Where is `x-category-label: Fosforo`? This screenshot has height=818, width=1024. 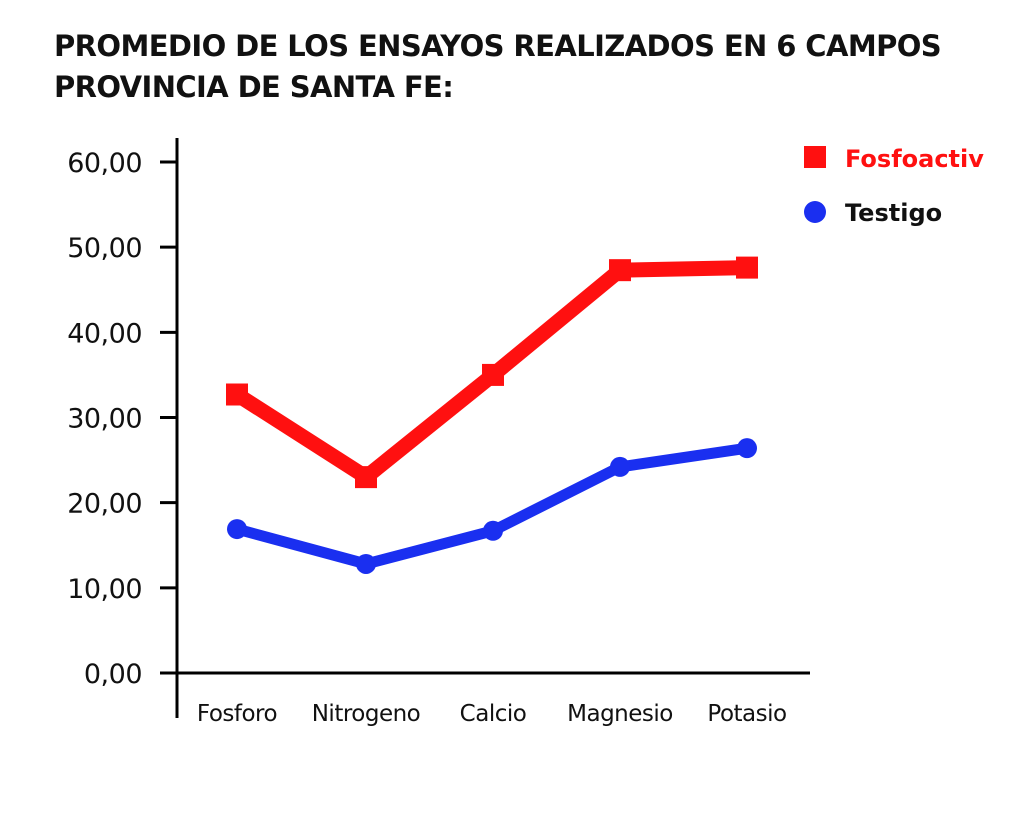
x-category-label: Fosforo is located at coordinates (237, 714).